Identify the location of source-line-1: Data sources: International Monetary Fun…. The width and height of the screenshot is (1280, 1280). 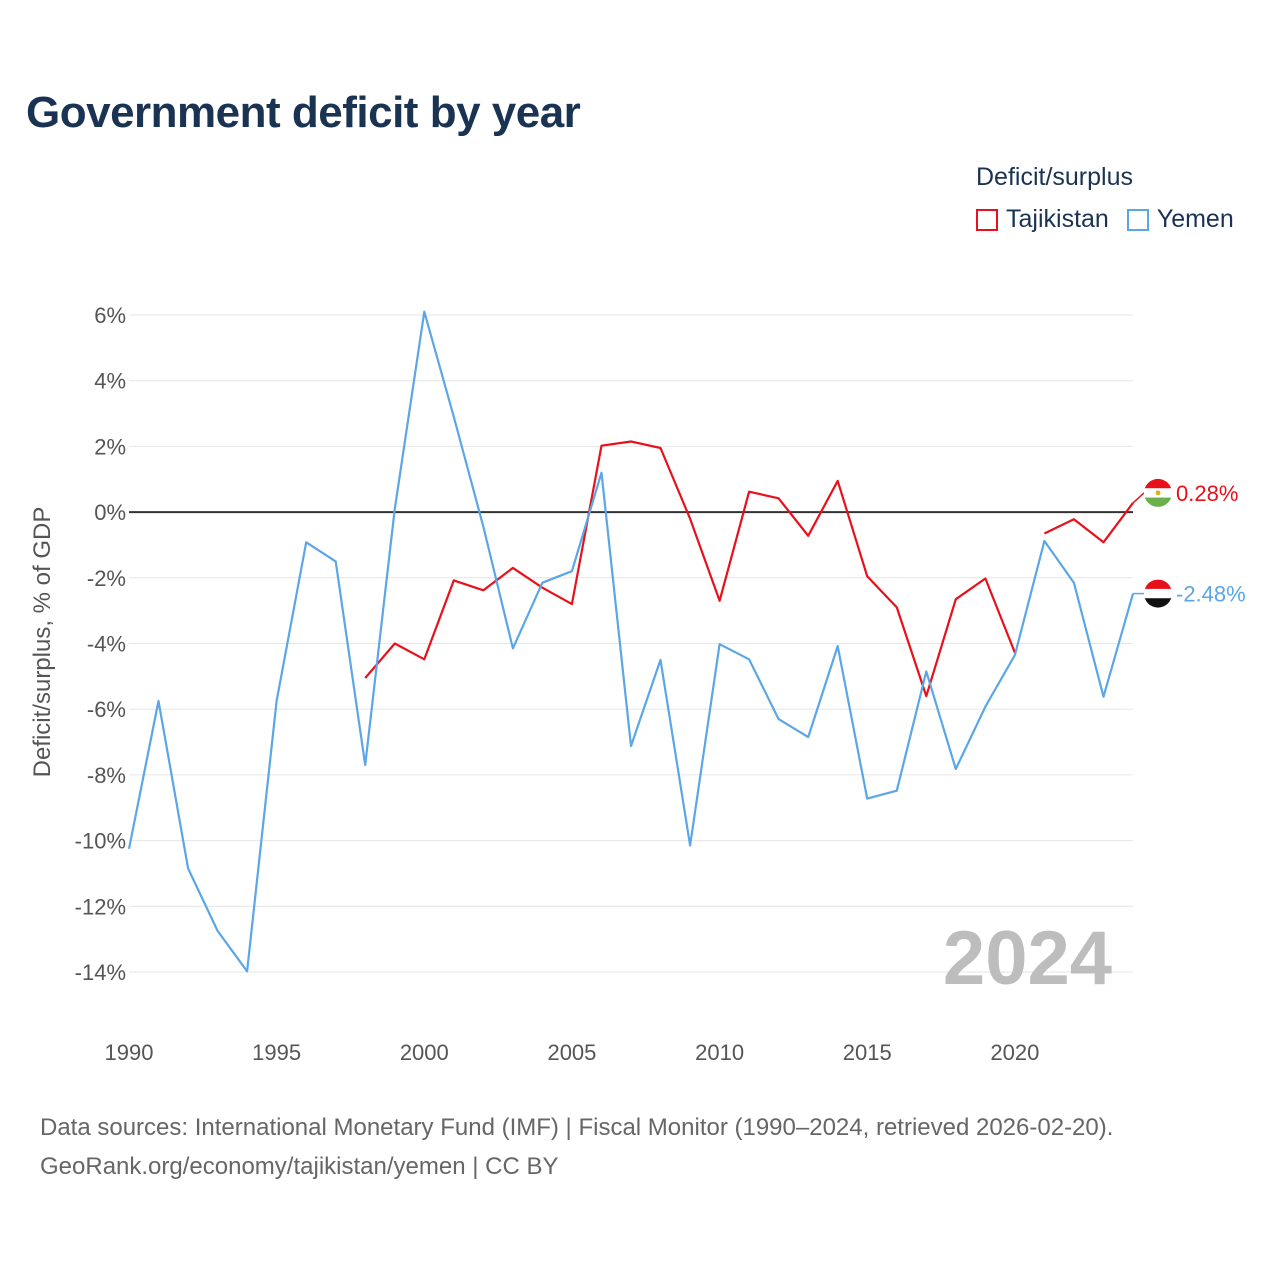
(577, 1127).